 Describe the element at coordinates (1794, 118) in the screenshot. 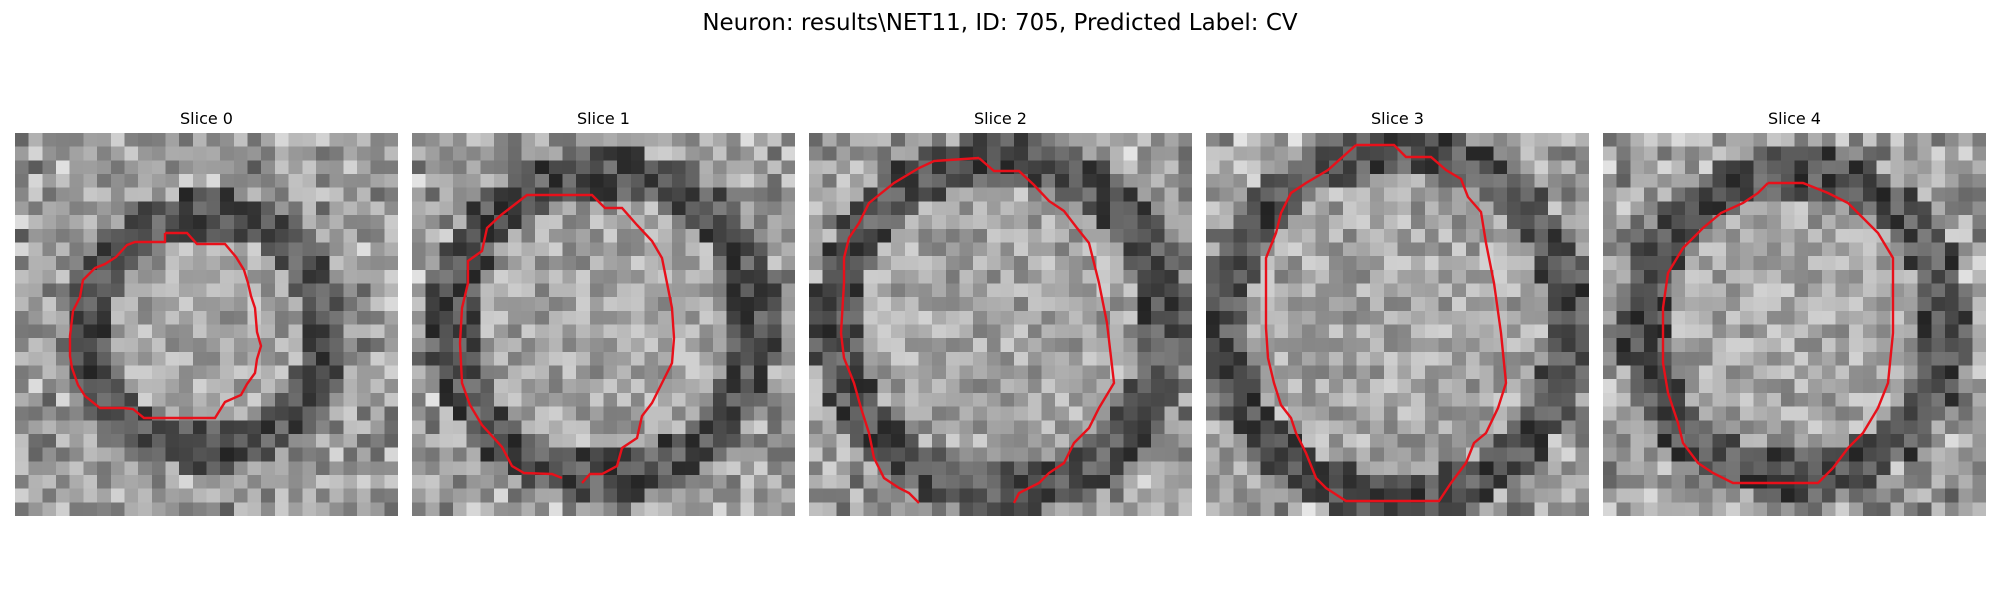

I see `slice-4-title: Slice 4` at that location.